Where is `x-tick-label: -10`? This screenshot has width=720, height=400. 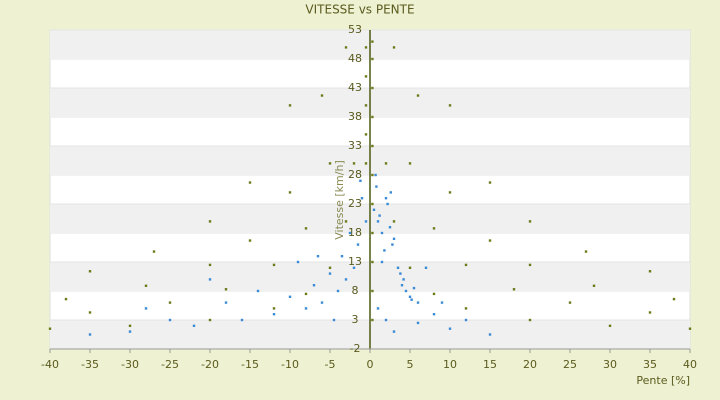
x-tick-label: -10 is located at coordinates (290, 364).